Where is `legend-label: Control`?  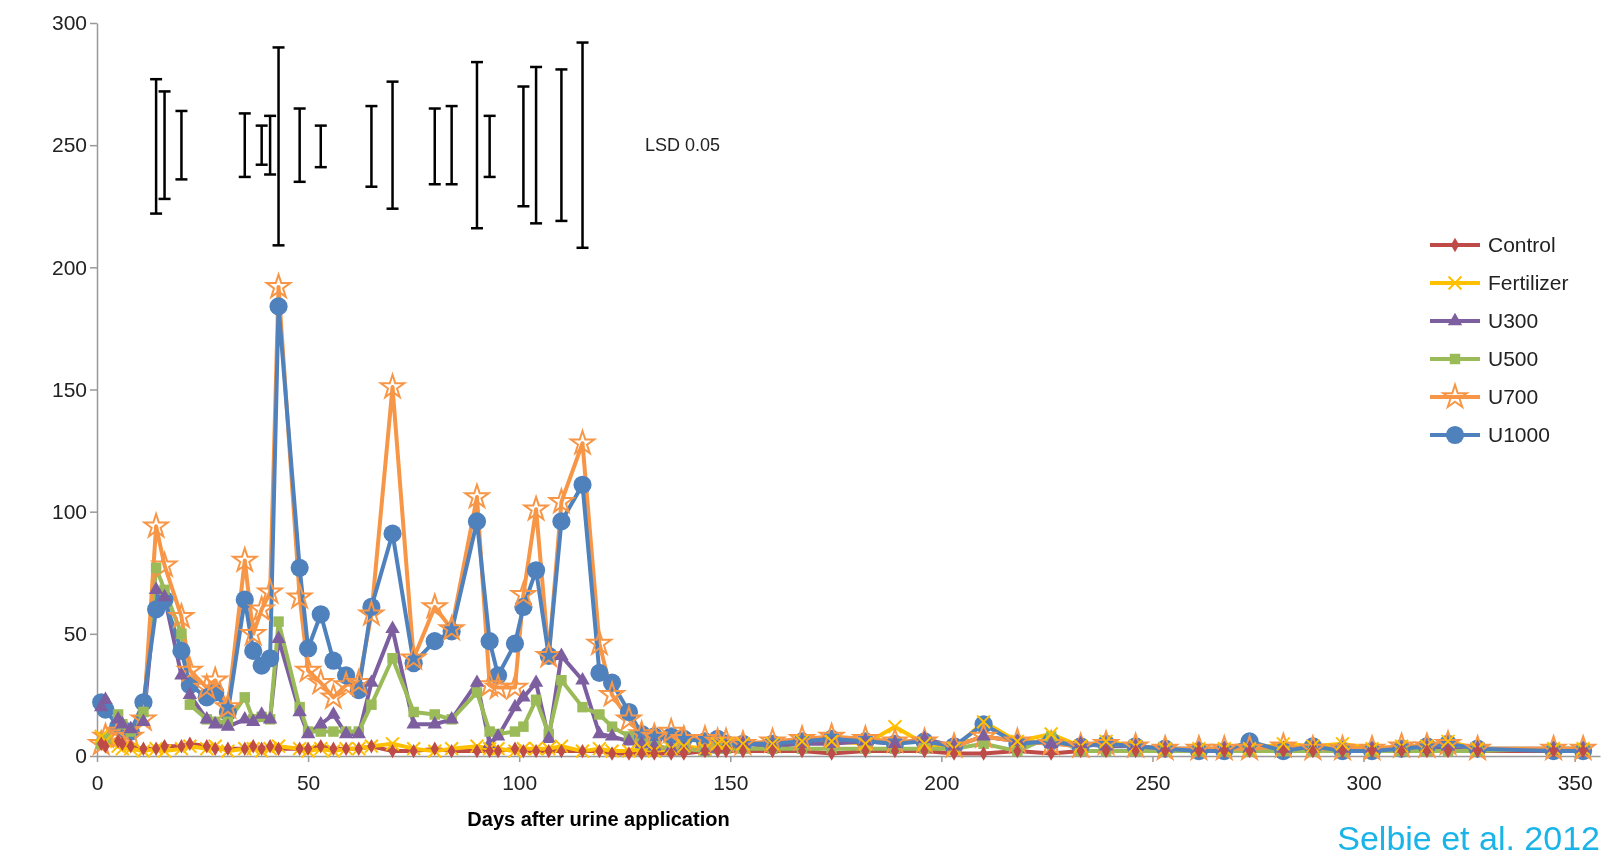 legend-label: Control is located at coordinates (1522, 245).